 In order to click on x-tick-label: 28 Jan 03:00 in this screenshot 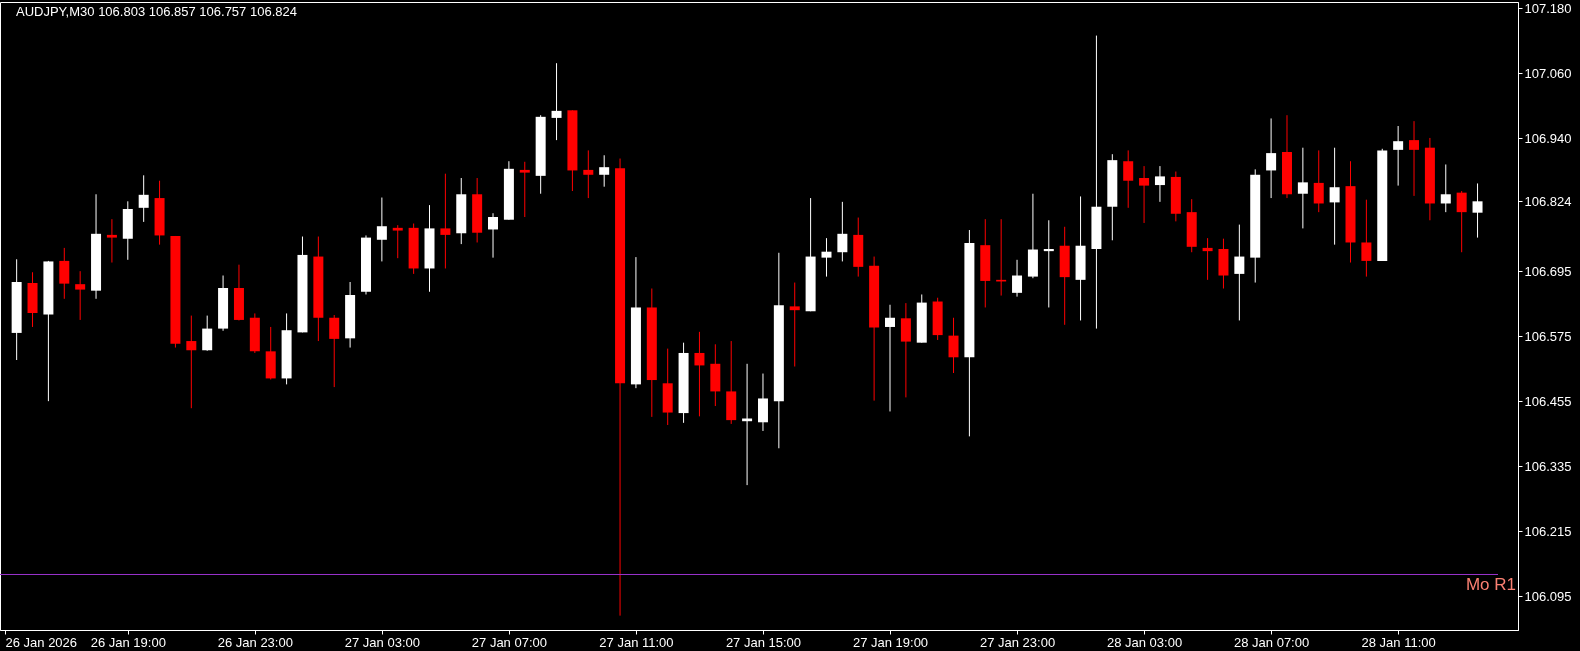, I will do `click(1144, 642)`.